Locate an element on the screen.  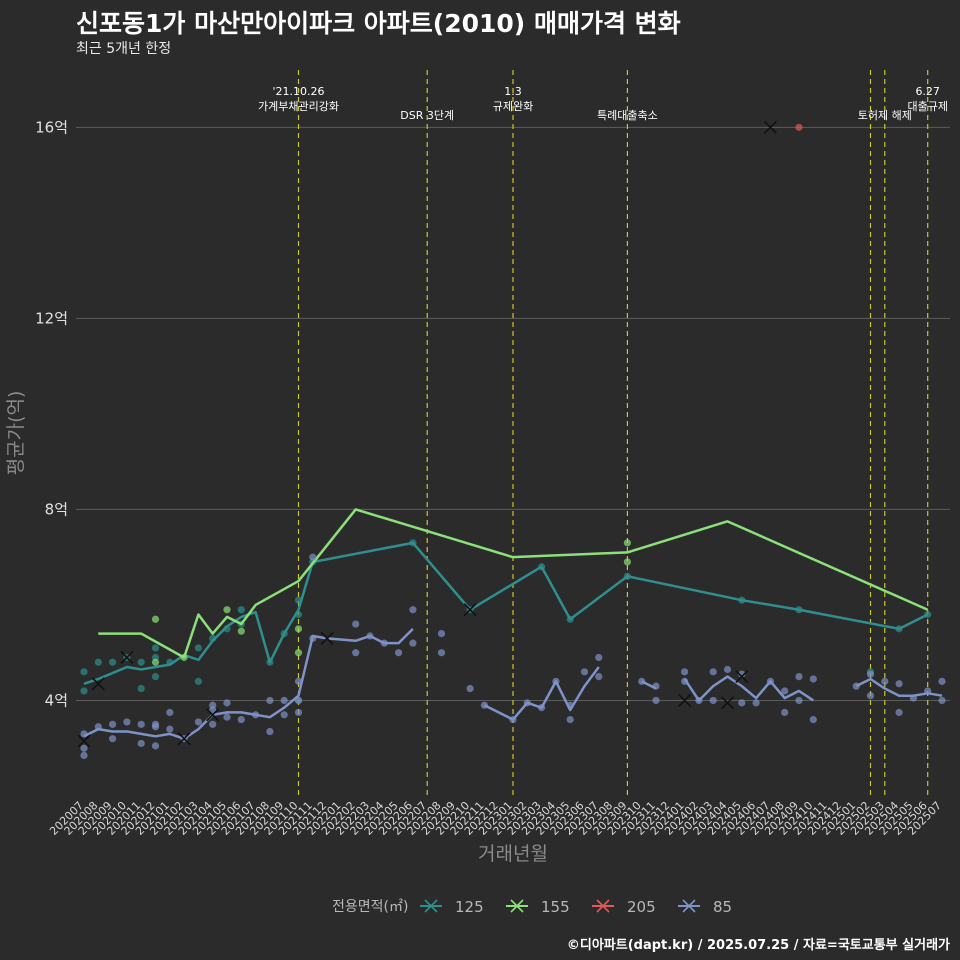
legend-label: 85 is located at coordinates (722, 907).